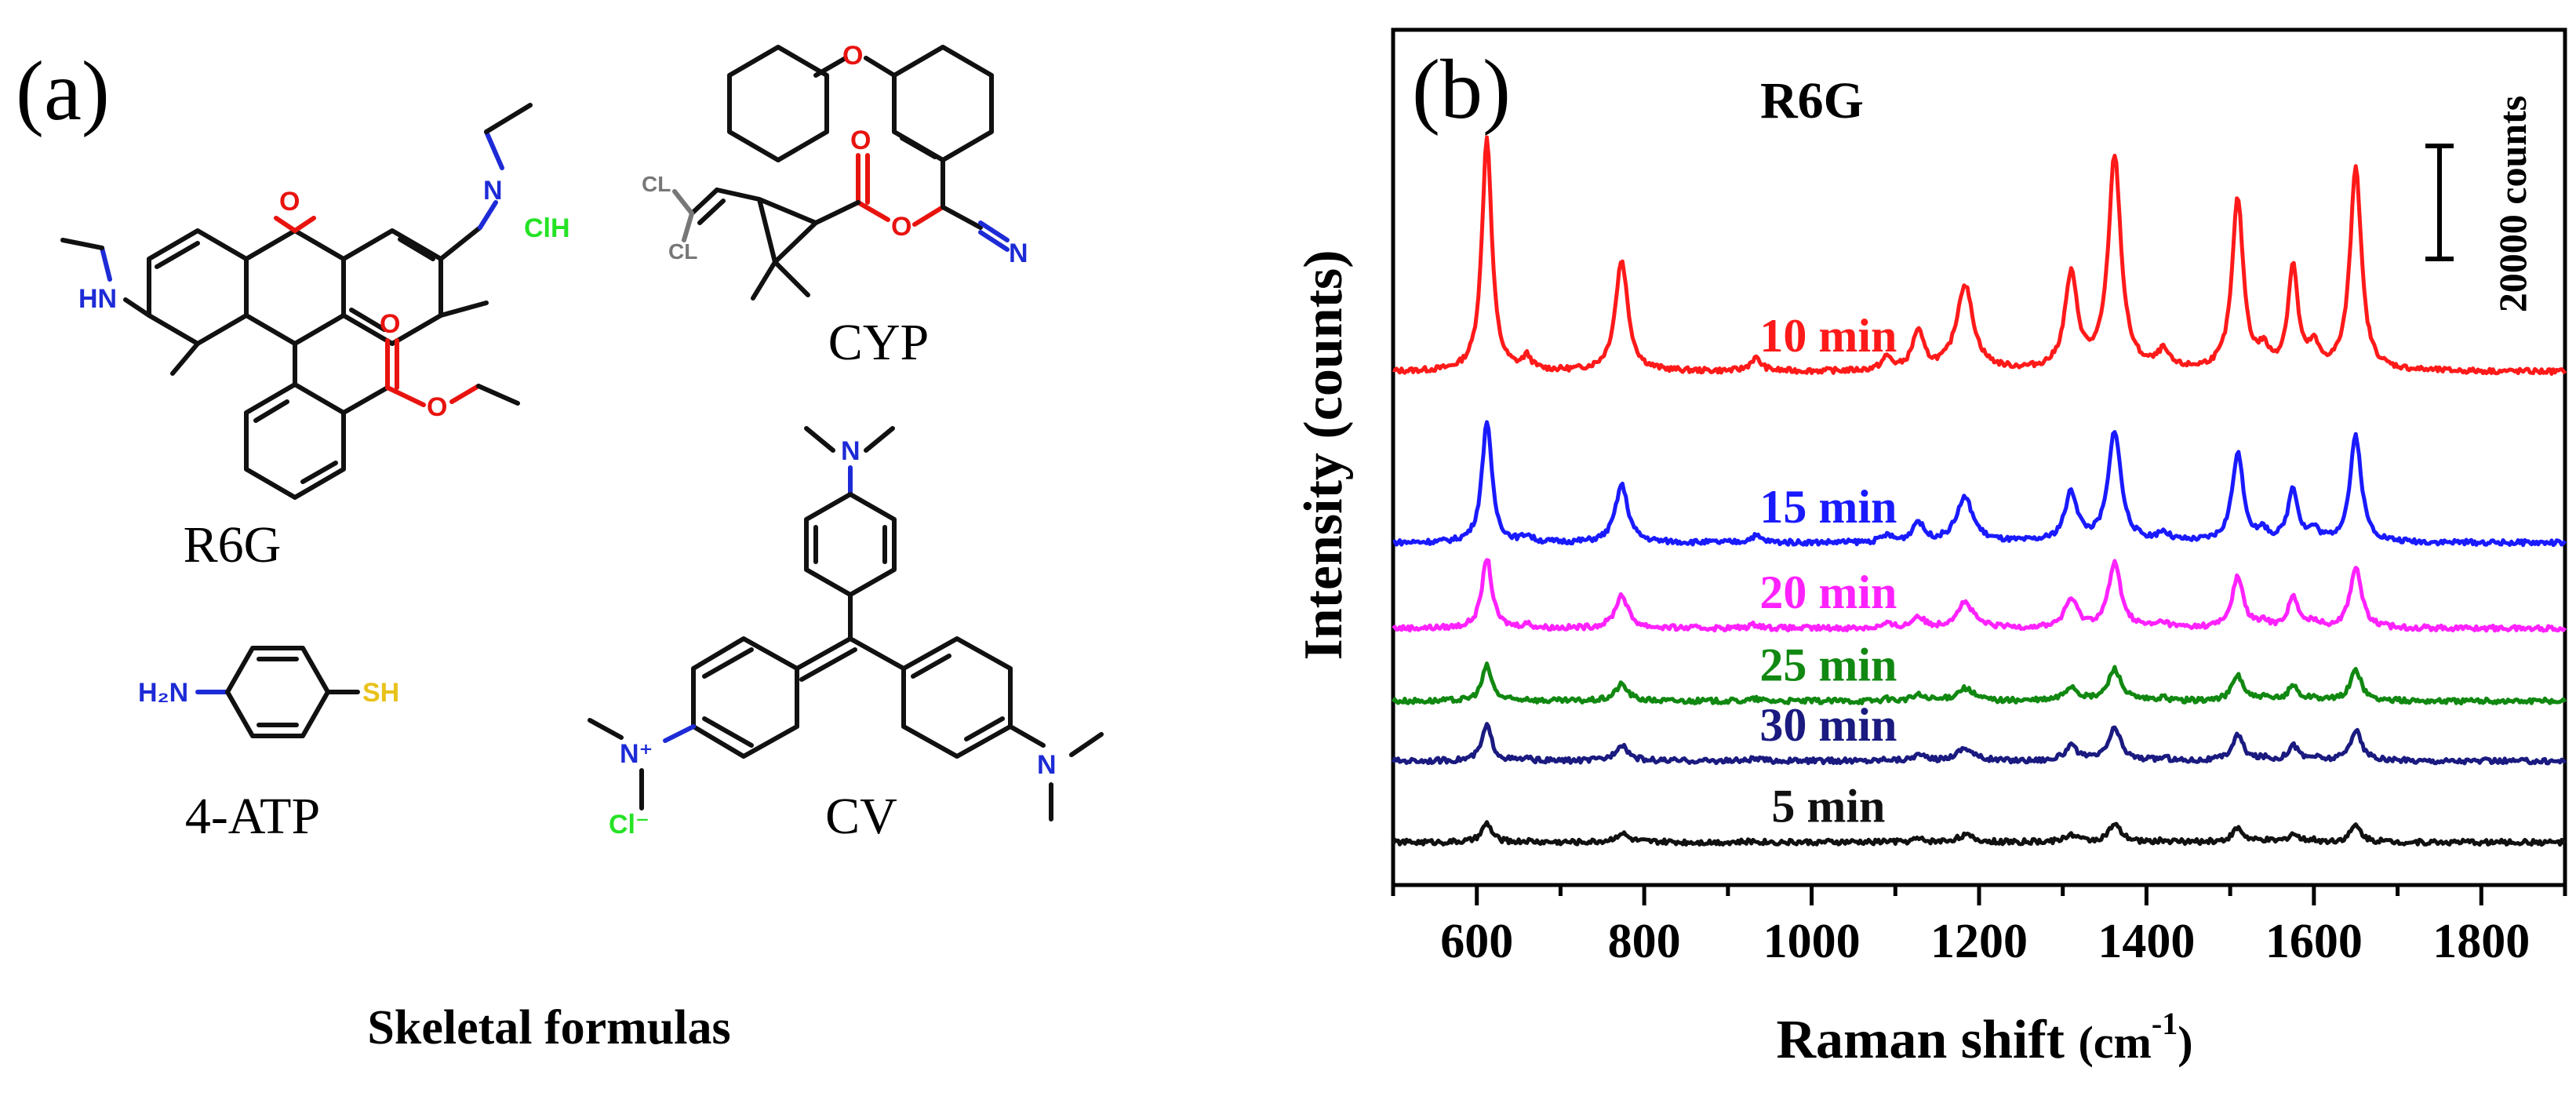  What do you see at coordinates (1828, 725) in the screenshot?
I see `series-label-30-min: 30 min` at bounding box center [1828, 725].